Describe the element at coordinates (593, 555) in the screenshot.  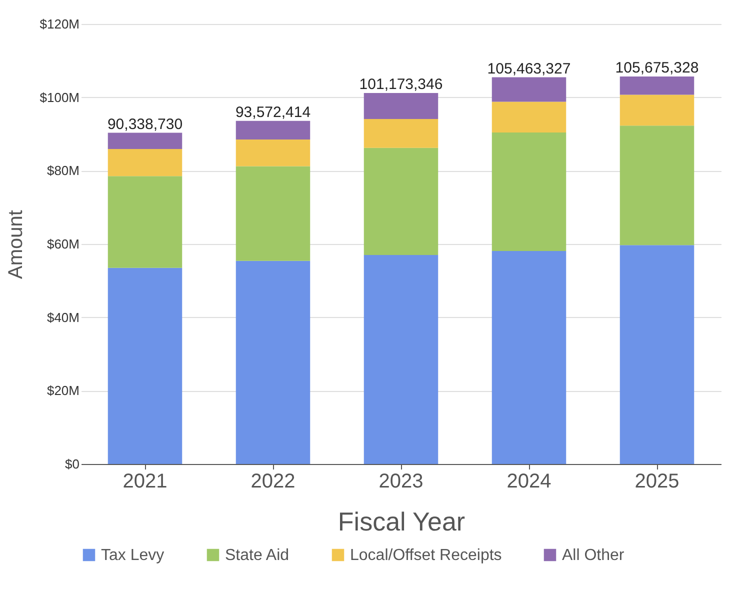
I see `legend-label: All Other` at that location.